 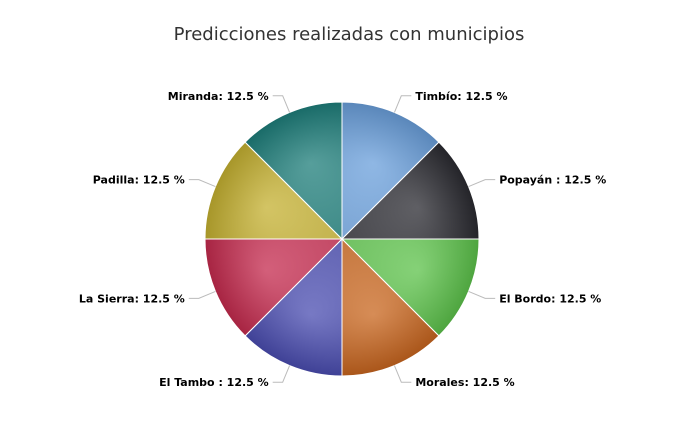 I want to click on slice-label-morales: Morales: 12.5 %, so click(x=464, y=382).